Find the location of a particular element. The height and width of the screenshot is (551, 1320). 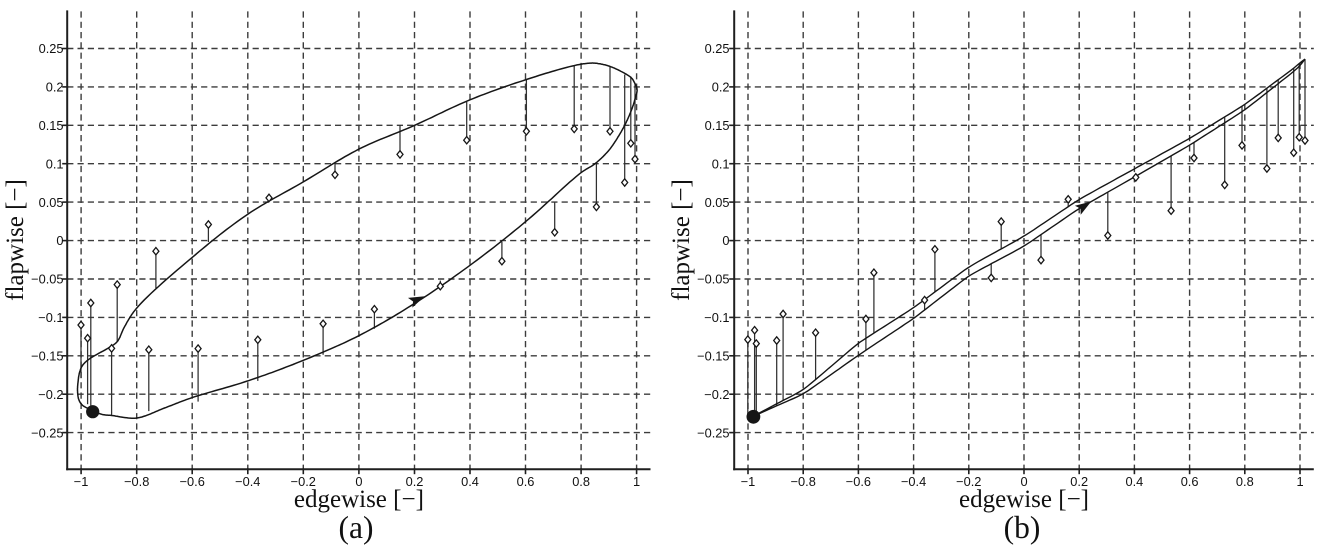

svg-text: (a) is located at coordinates (356, 527).